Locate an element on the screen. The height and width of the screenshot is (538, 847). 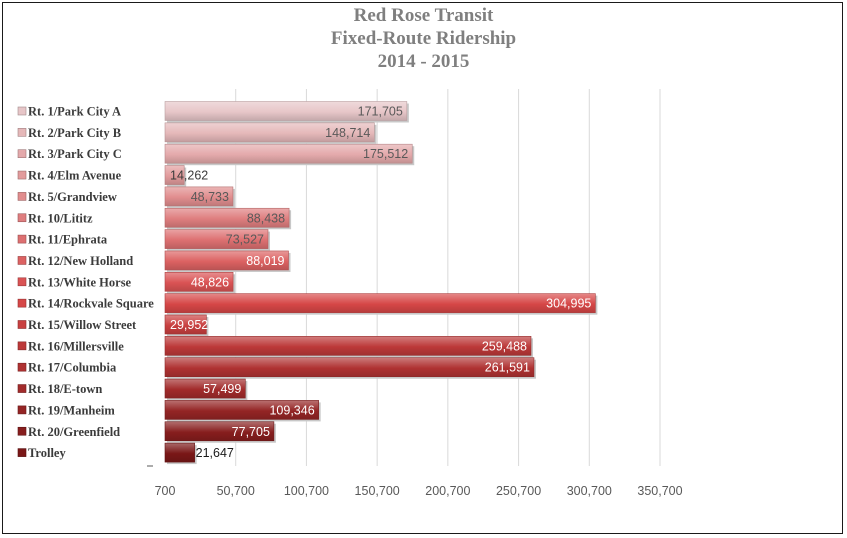
category-label: Rt. 1/Park City A is located at coordinates (74, 112).